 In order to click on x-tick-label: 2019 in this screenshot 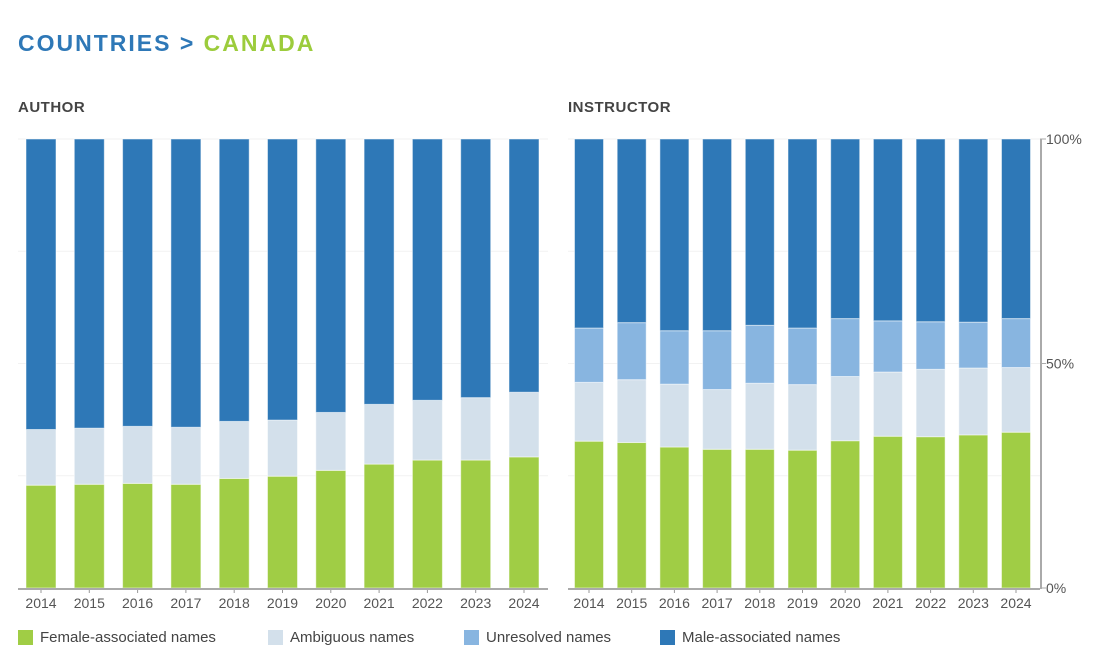, I will do `click(802, 603)`.